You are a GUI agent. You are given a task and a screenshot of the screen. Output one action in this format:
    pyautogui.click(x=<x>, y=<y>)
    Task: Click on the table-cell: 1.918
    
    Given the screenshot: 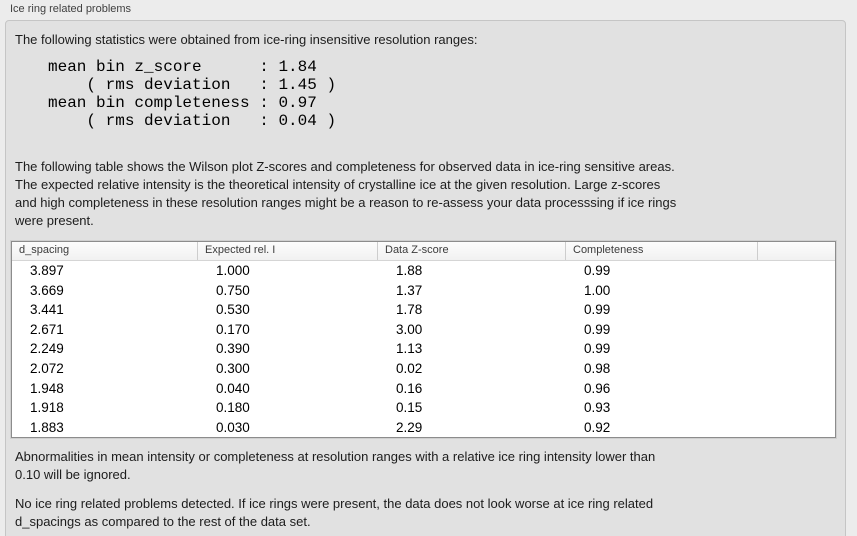 What is the action you would take?
    pyautogui.click(x=47, y=408)
    